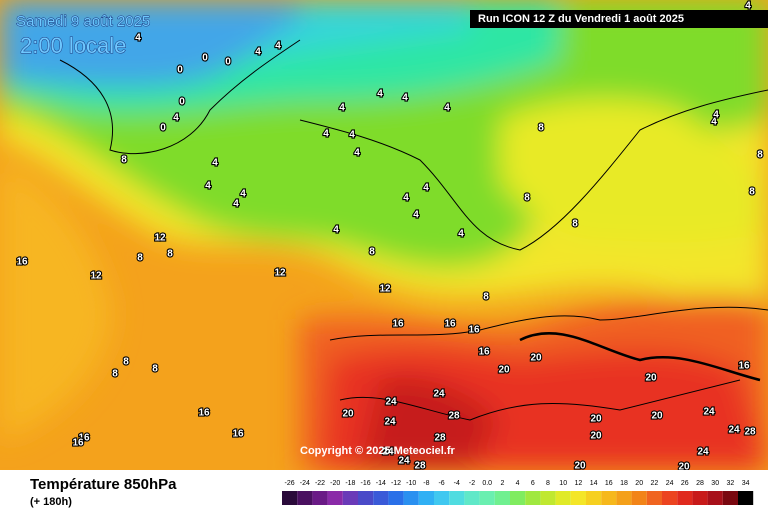 The image size is (768, 517). Describe the element at coordinates (381, 483) in the screenshot. I see `scale-label: -14` at that location.